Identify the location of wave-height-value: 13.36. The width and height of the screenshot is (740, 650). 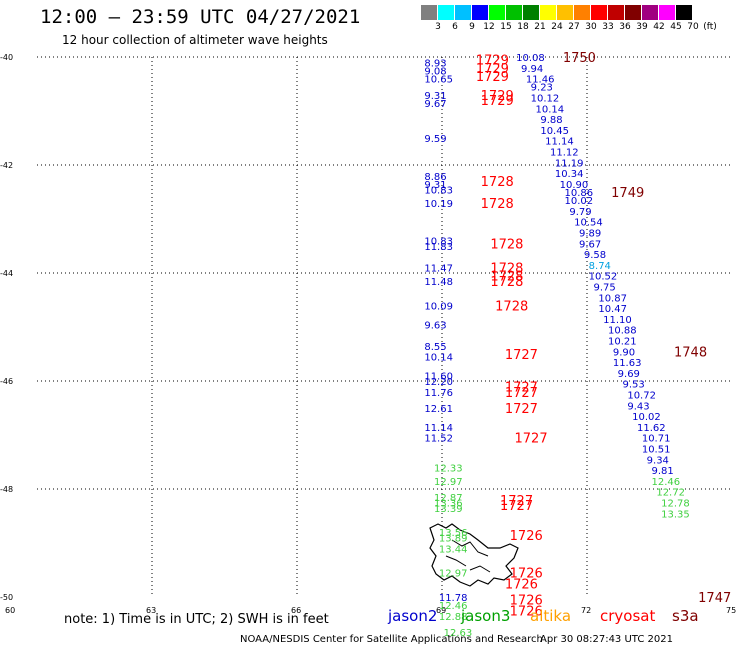
(448, 504).